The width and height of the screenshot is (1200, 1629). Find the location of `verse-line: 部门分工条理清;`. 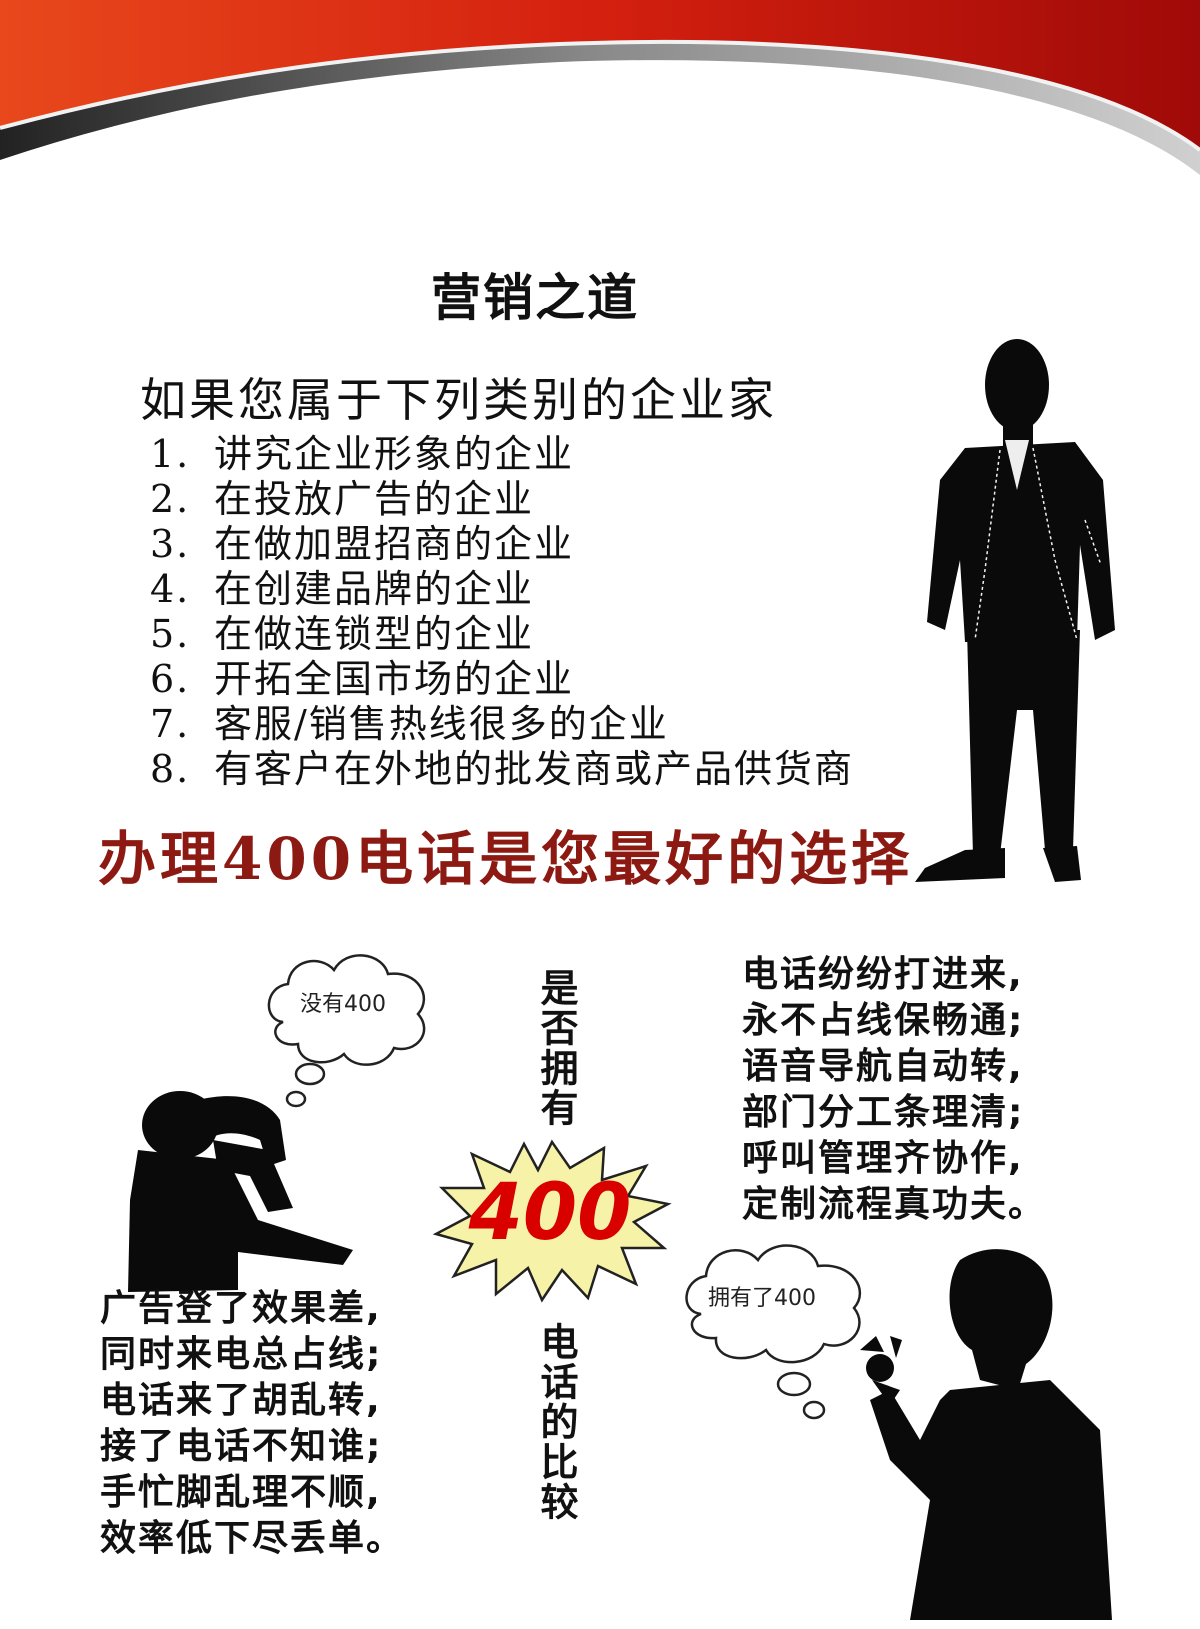

verse-line: 部门分工条理清; is located at coordinates (883, 1112).